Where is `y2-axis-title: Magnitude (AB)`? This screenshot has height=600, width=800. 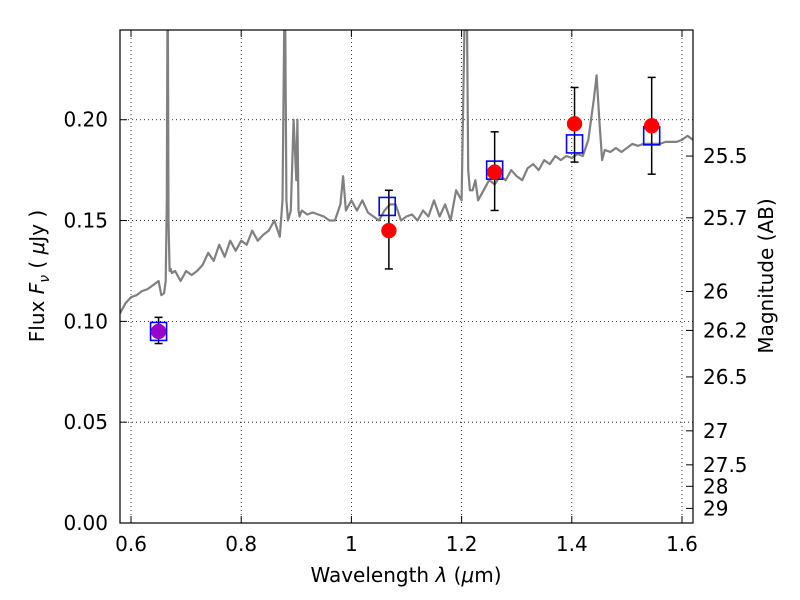 y2-axis-title: Magnitude (AB) is located at coordinates (766, 275).